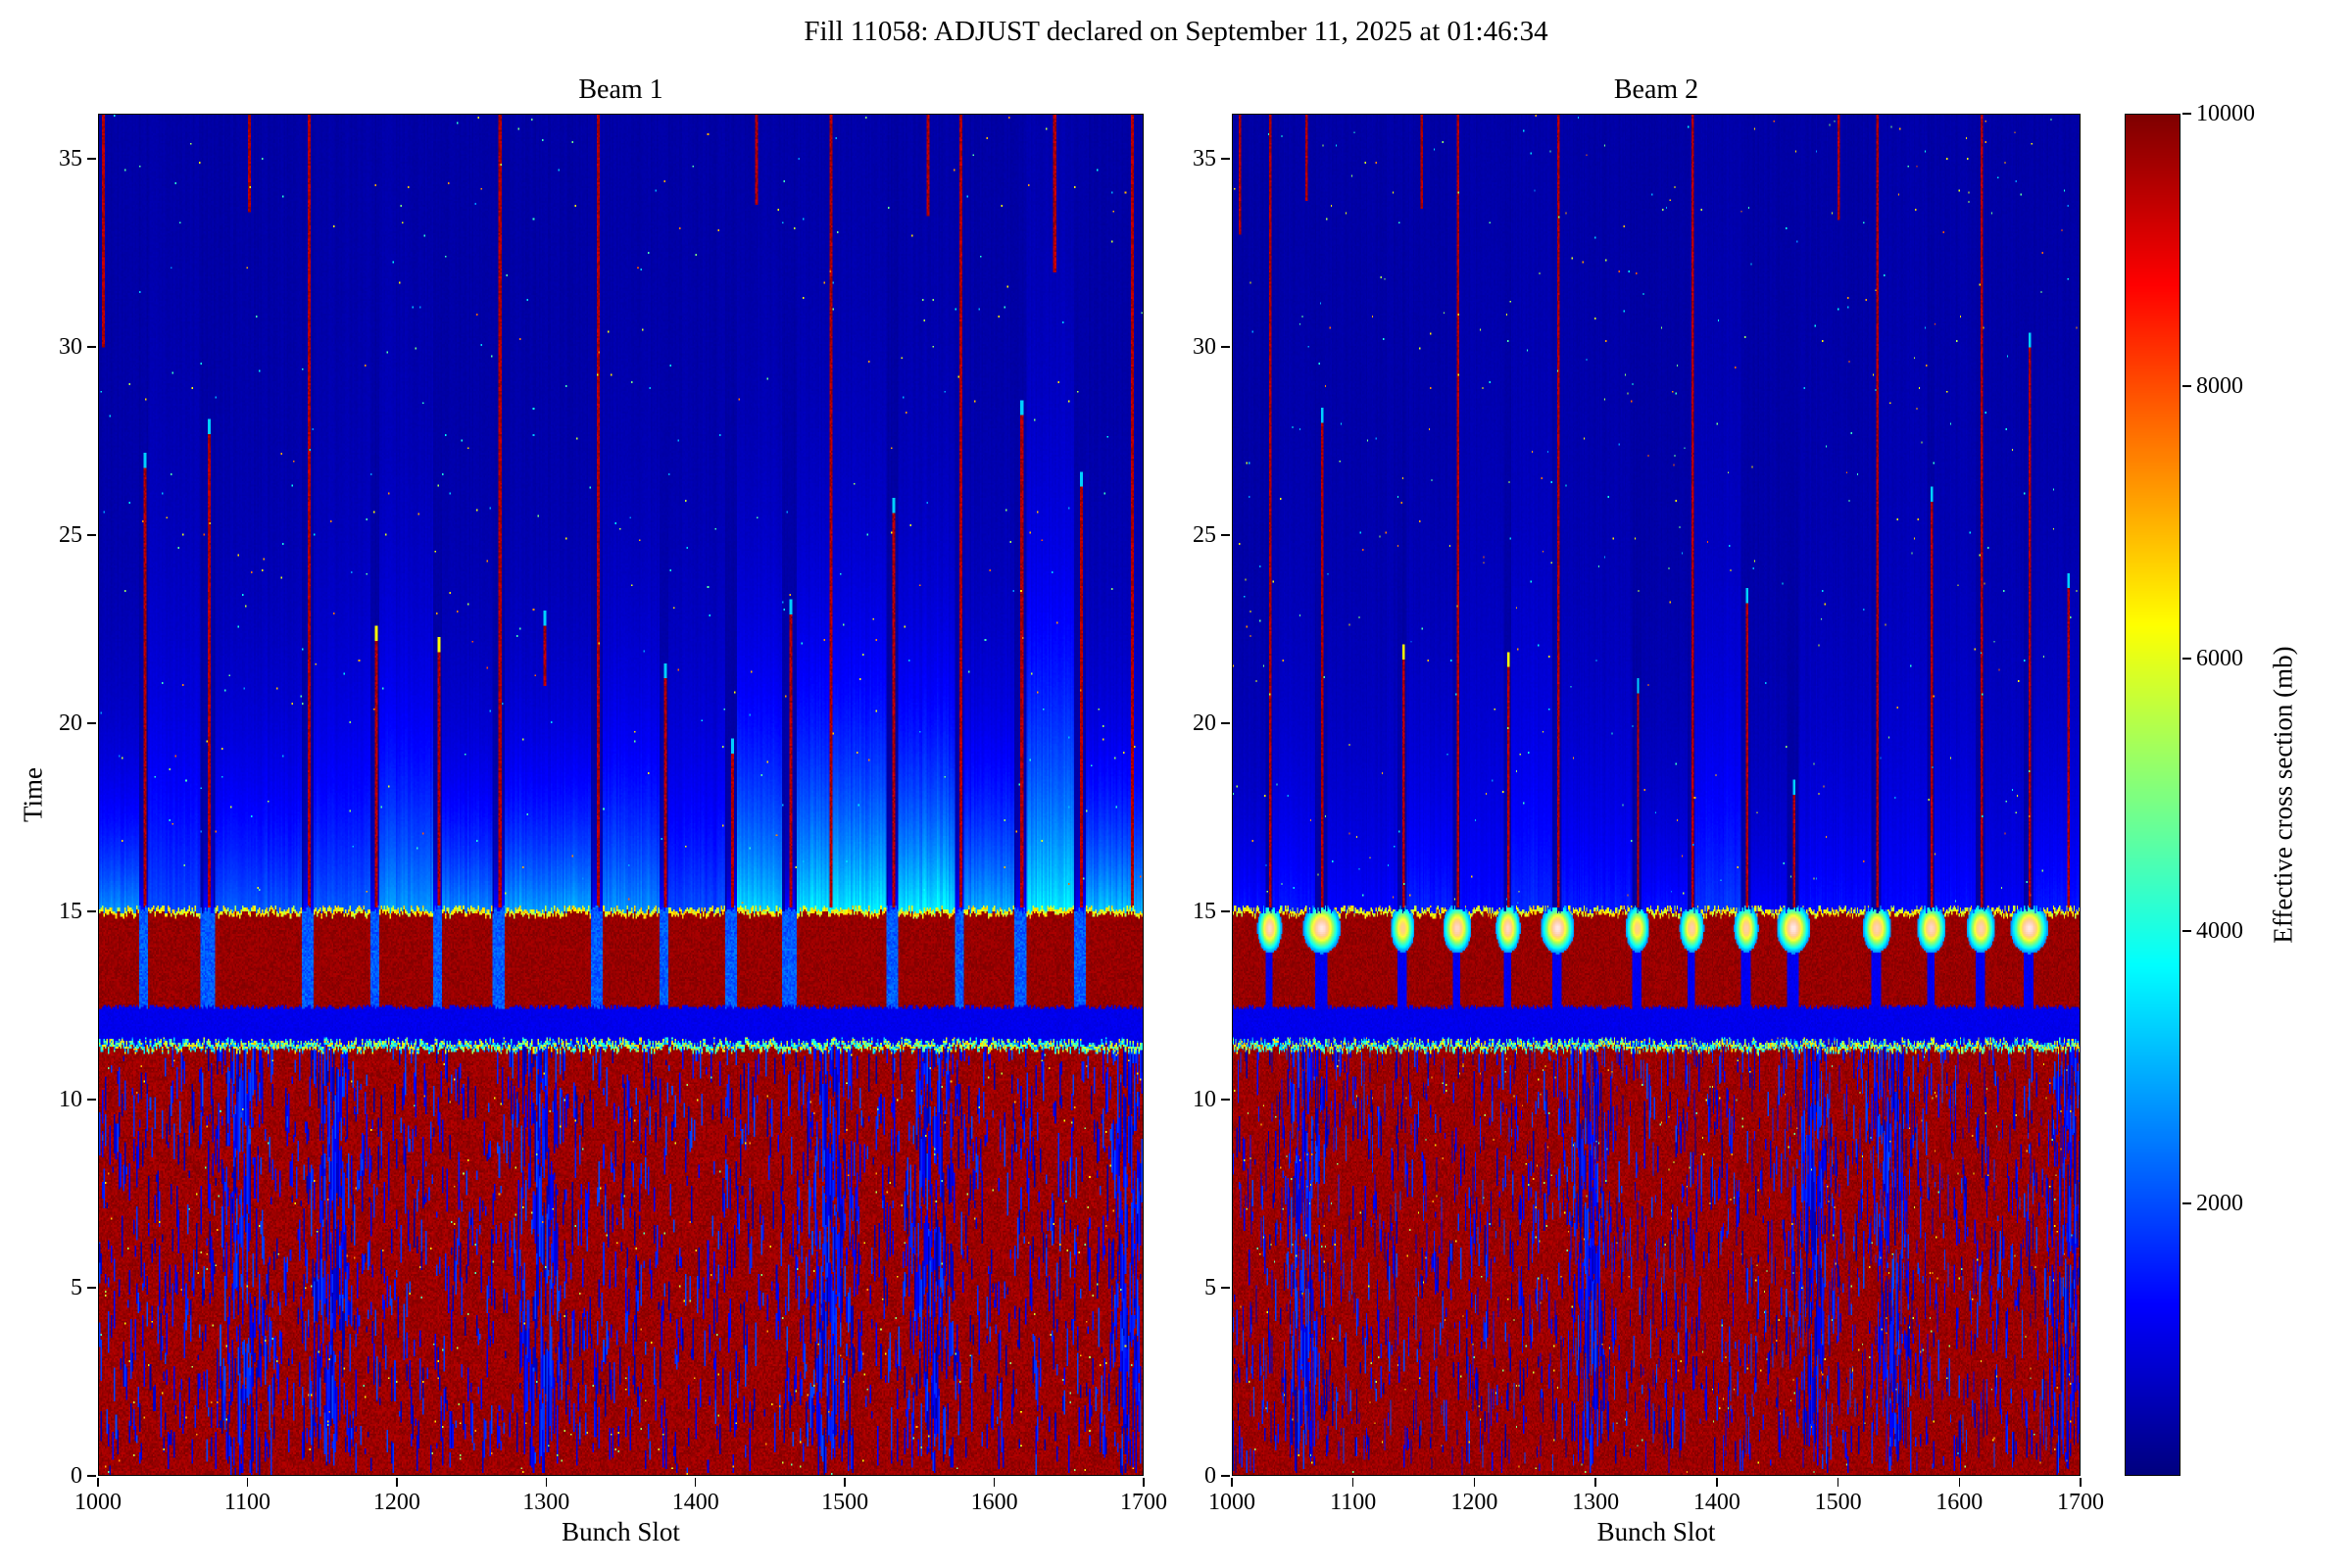  What do you see at coordinates (2283, 795) in the screenshot?
I see `colorbar-label: Effective cross section (mb)` at bounding box center [2283, 795].